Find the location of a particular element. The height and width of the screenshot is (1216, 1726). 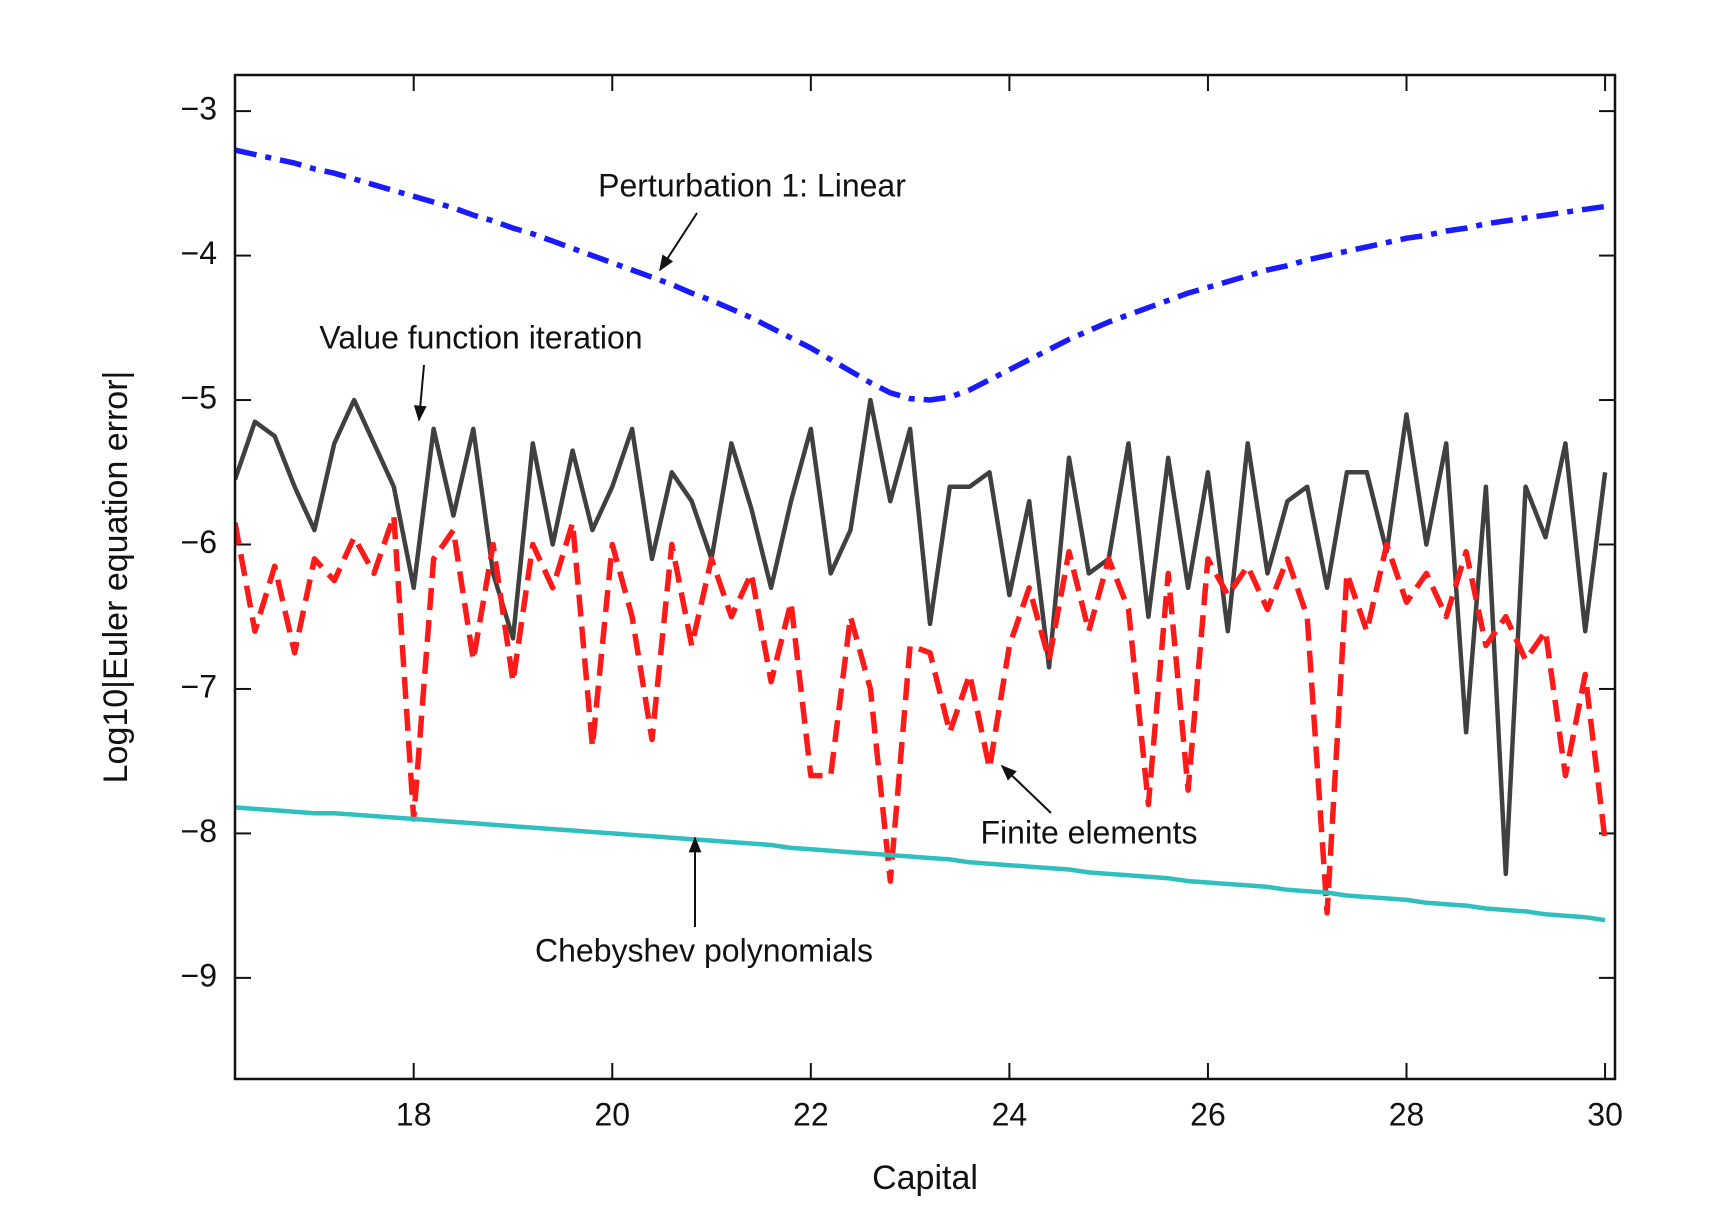

series-annotation: Value function iteration is located at coordinates (480, 337).